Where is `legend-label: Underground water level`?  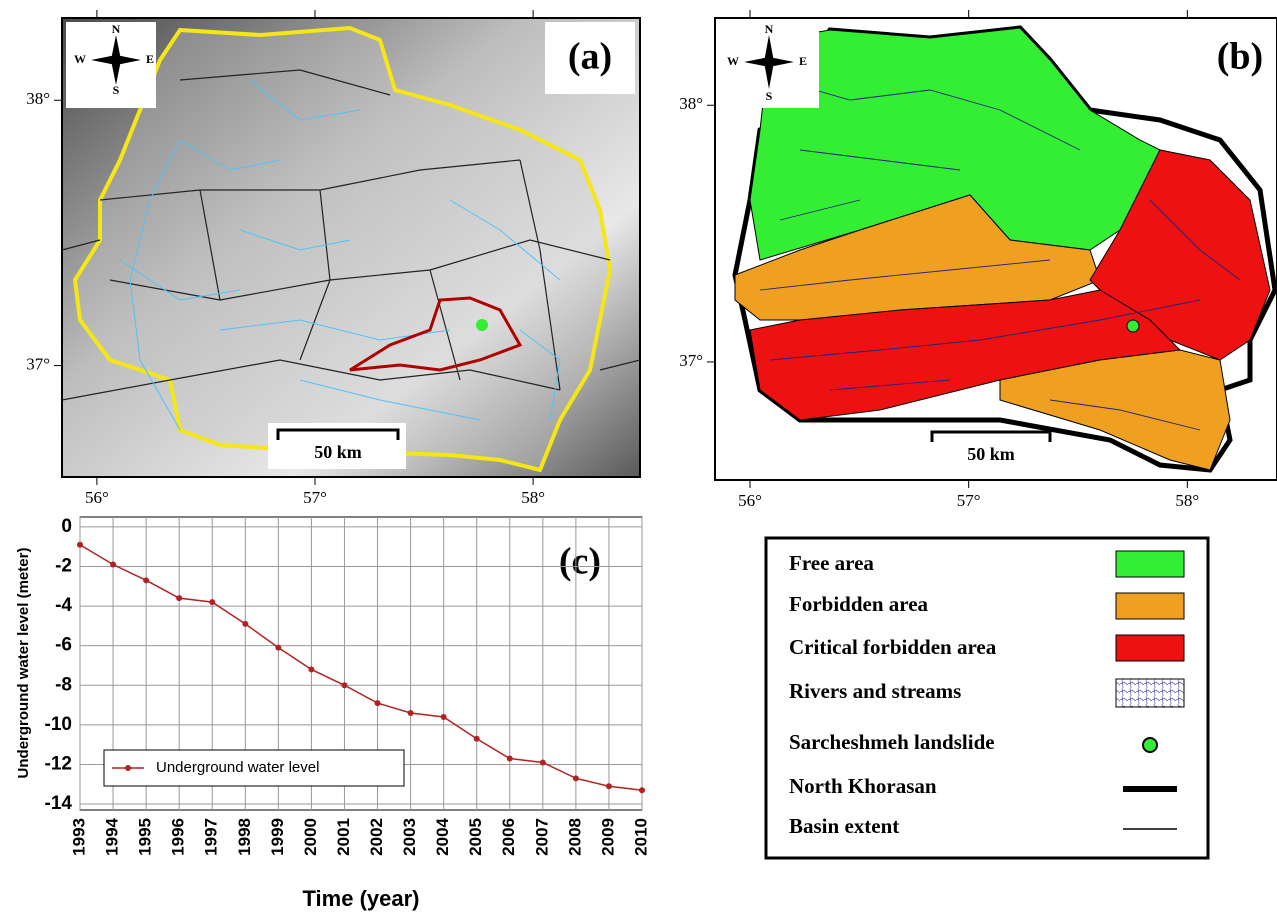
legend-label: Underground water level is located at coordinates (237, 767).